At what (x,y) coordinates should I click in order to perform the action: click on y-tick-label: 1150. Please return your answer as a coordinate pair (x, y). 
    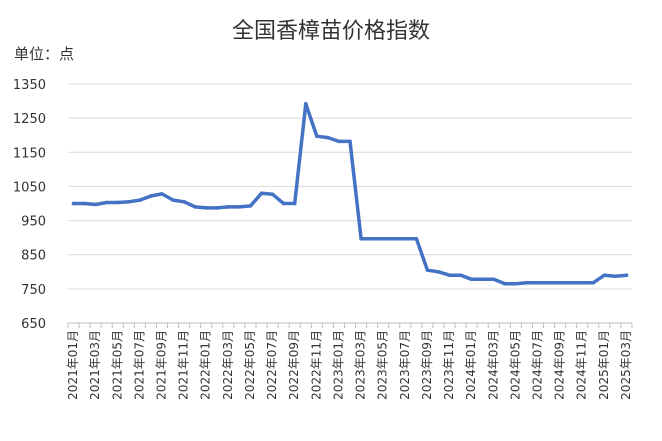
    Looking at the image, I should click on (29, 153).